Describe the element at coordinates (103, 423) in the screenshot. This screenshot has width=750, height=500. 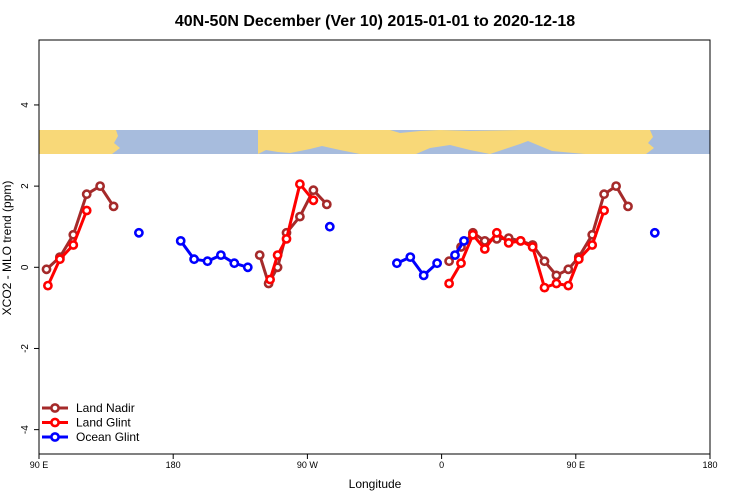
I see `legend-label: Land Glint` at that location.